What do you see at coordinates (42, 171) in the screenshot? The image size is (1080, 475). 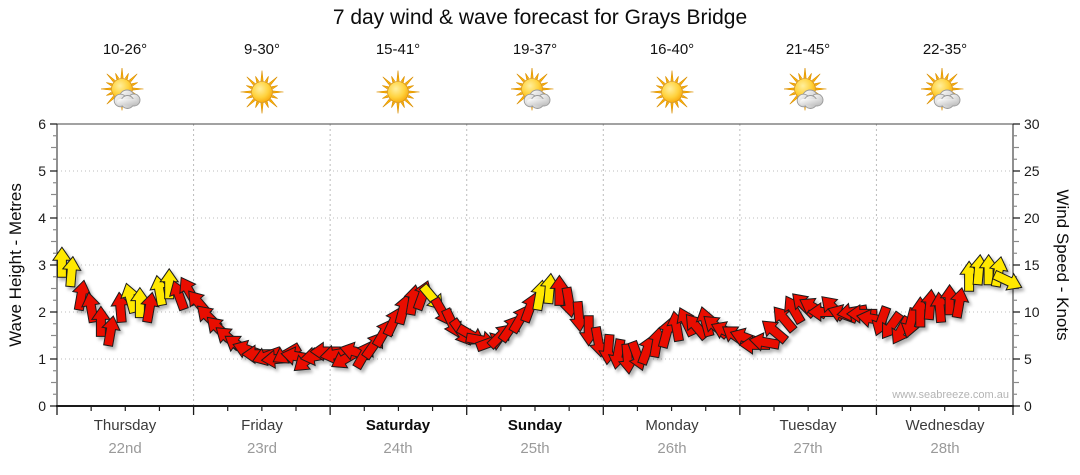 I see `left-tick-label: 5` at bounding box center [42, 171].